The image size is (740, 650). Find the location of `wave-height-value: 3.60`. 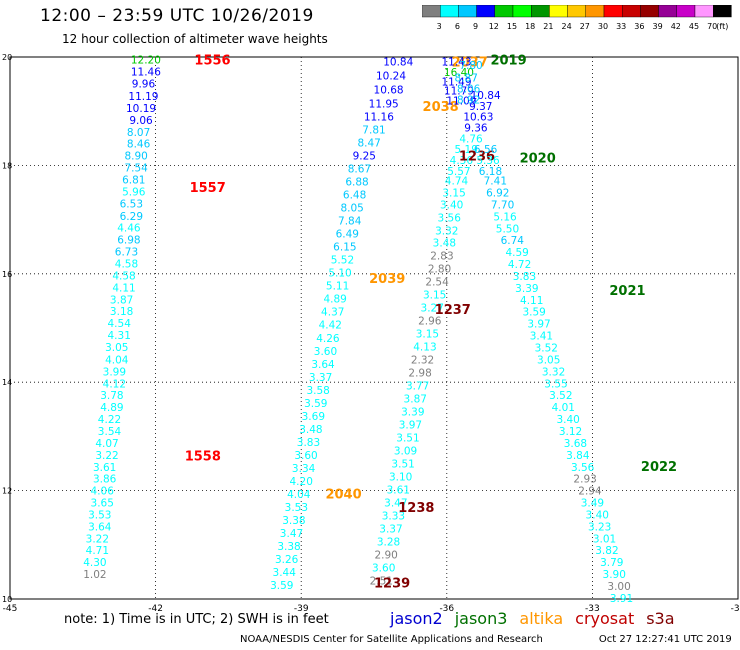

wave-height-value: 3.60 is located at coordinates (325, 352).